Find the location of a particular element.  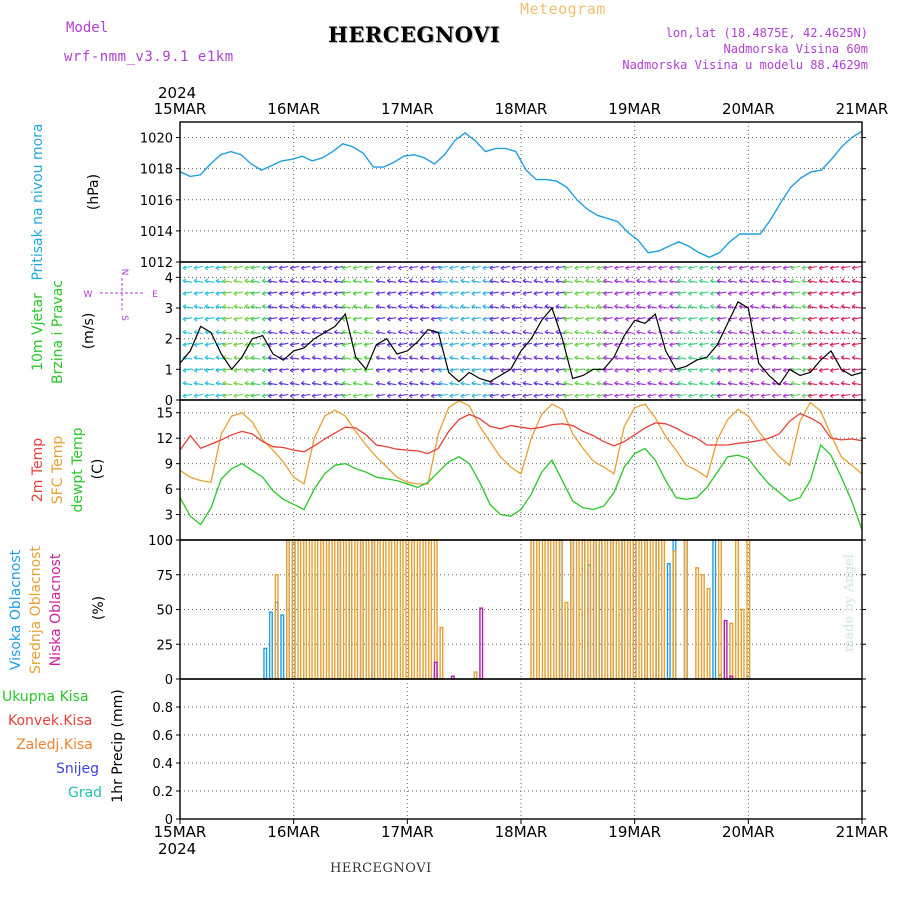

cloud-bar-mid is located at coordinates (373, 609).